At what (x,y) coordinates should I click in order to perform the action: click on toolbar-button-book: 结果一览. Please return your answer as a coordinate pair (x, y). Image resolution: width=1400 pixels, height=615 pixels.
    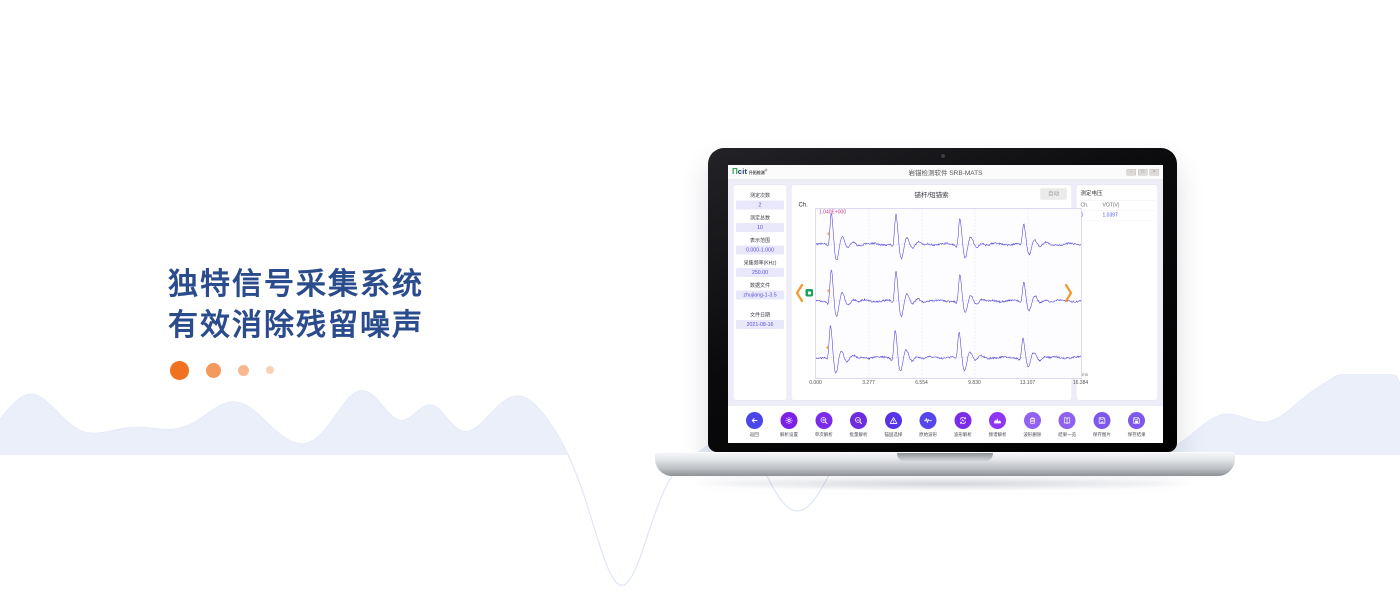
    Looking at the image, I should click on (1067, 424).